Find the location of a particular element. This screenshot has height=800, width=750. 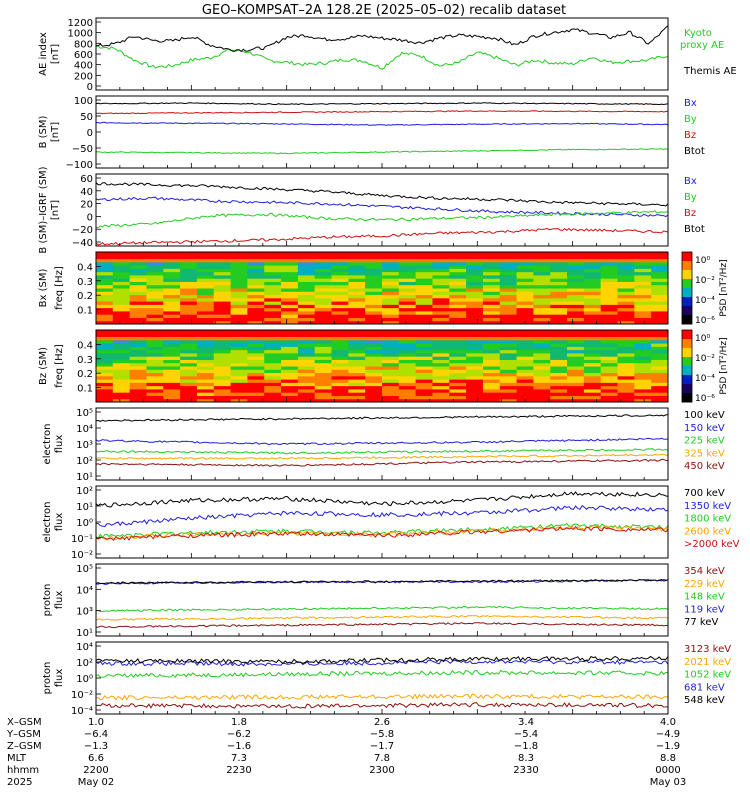

colorbar-segment is located at coordinates (687, 380).